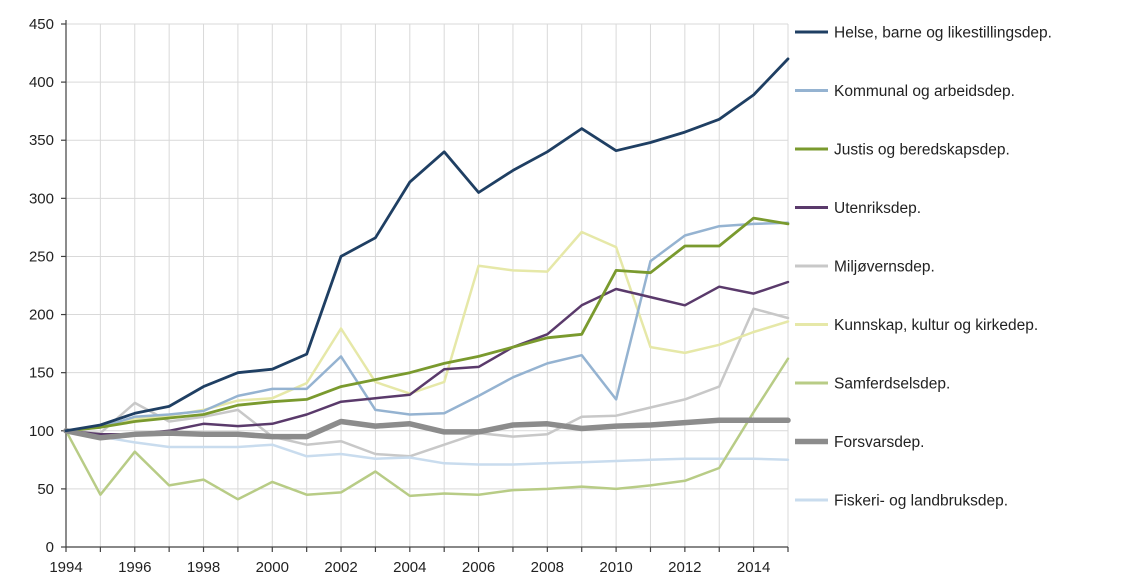  I want to click on y-tick-label: 0, so click(50, 547).